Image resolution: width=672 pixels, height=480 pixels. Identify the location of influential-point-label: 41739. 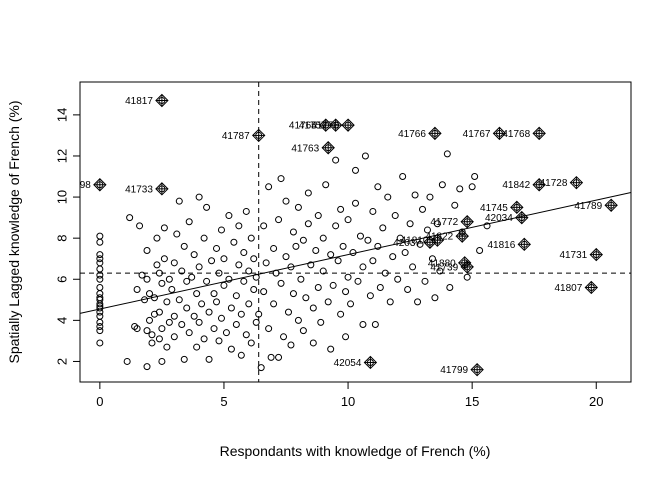
(444, 267).